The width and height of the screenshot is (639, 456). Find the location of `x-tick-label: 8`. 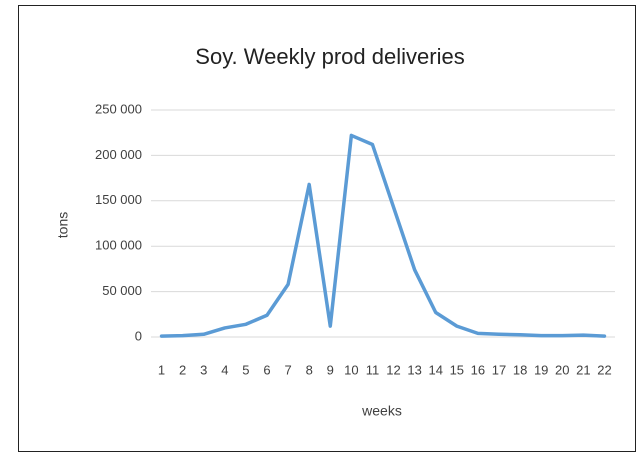

x-tick-label: 8 is located at coordinates (309, 369).